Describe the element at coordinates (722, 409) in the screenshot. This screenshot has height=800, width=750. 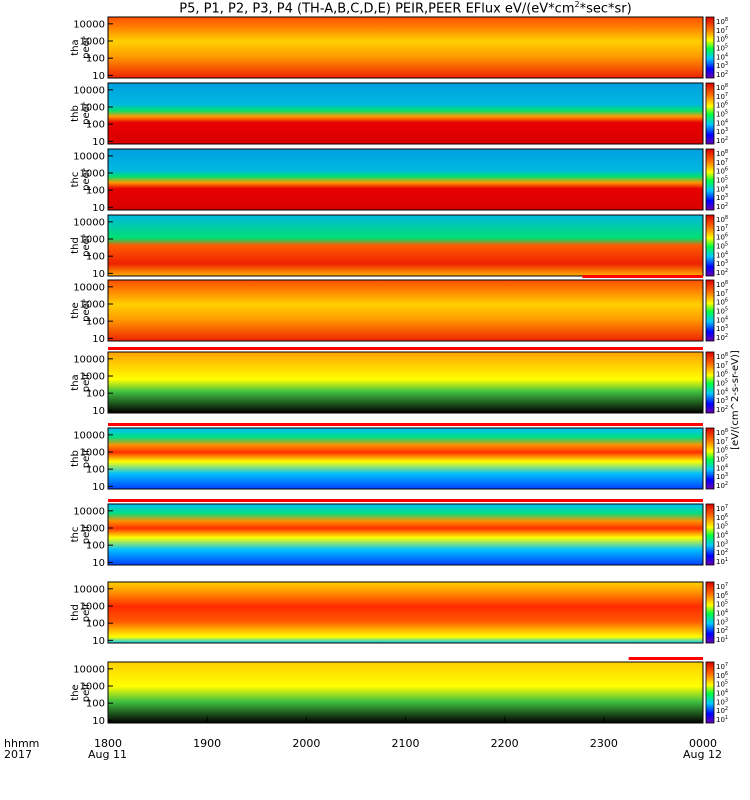
I see `colorbar-tick-tha-peir-6: 10²` at that location.